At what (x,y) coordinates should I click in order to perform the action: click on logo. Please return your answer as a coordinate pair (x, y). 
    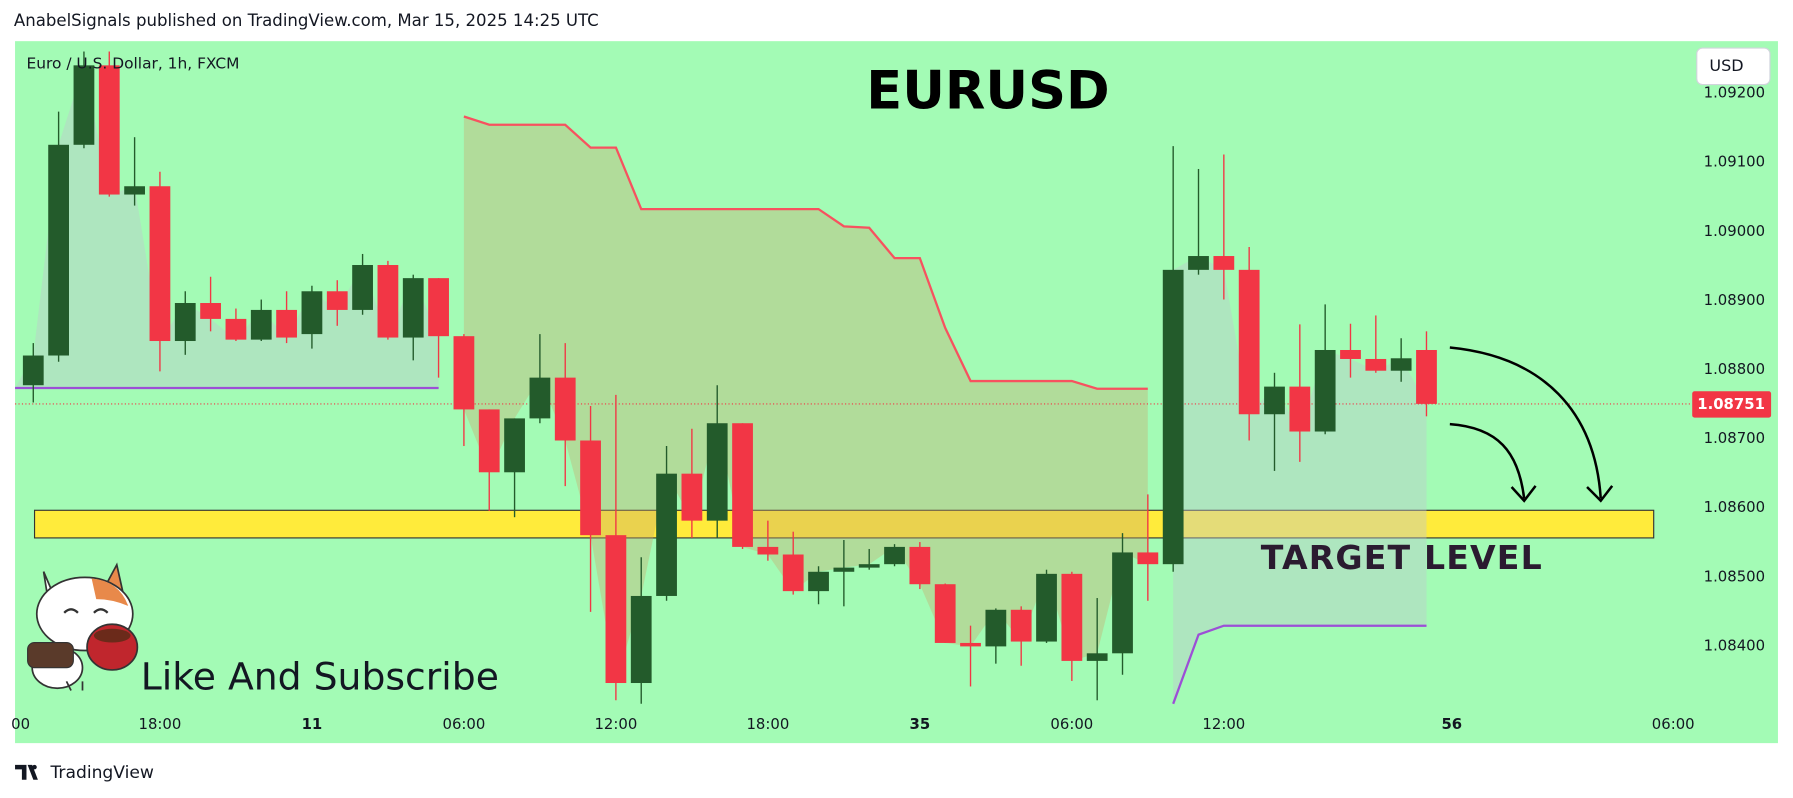
    Looking at the image, I should click on (26, 772).